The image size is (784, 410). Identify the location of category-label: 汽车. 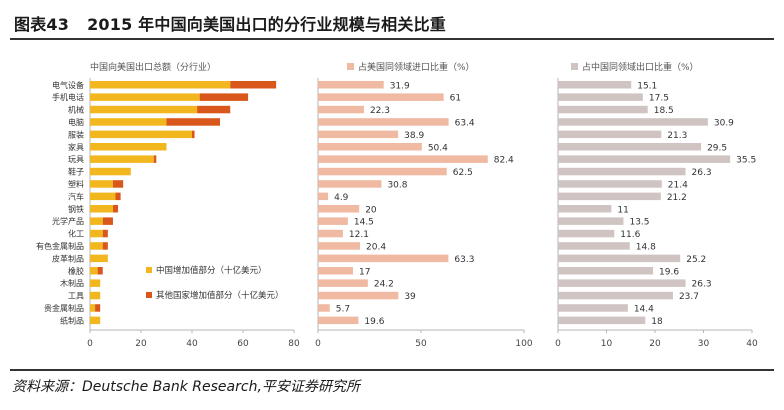
(76, 196).